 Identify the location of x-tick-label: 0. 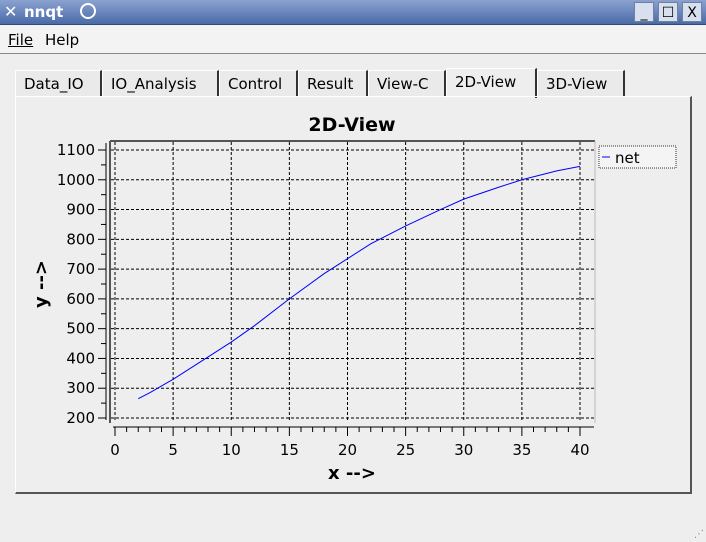
(115, 450).